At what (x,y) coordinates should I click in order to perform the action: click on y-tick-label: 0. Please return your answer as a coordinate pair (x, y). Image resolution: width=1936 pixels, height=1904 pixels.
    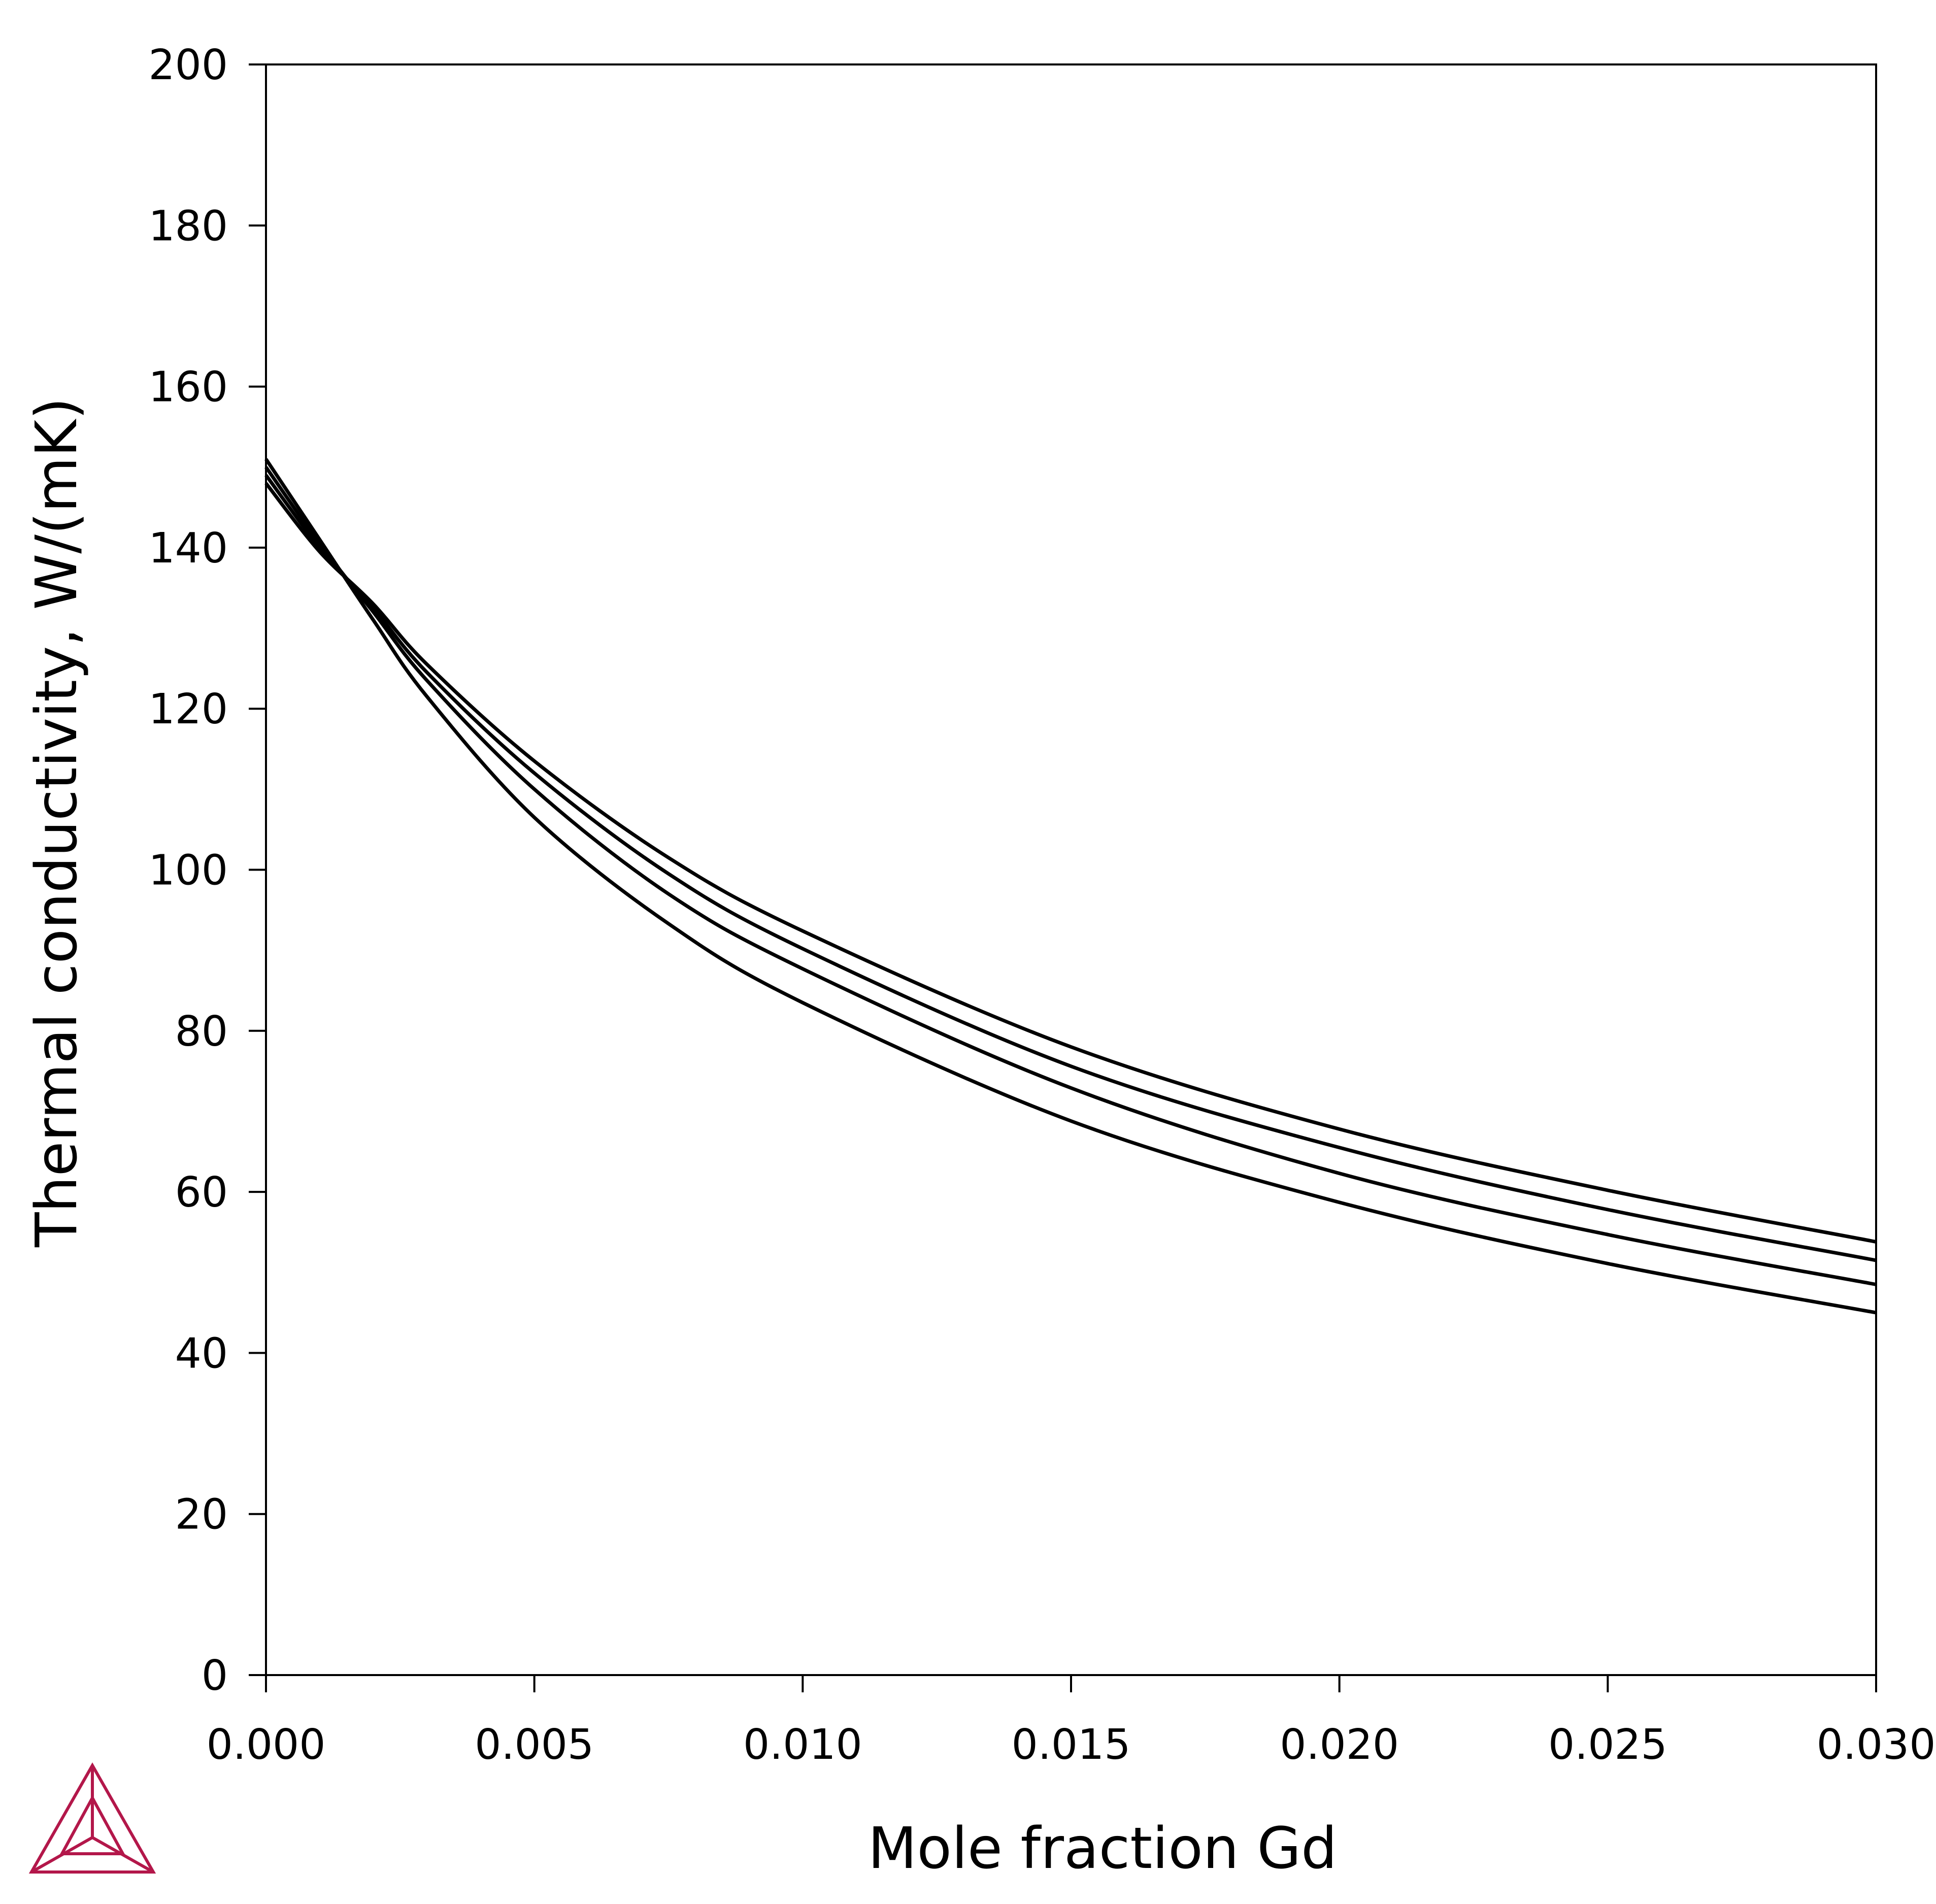
    Looking at the image, I should click on (215, 1676).